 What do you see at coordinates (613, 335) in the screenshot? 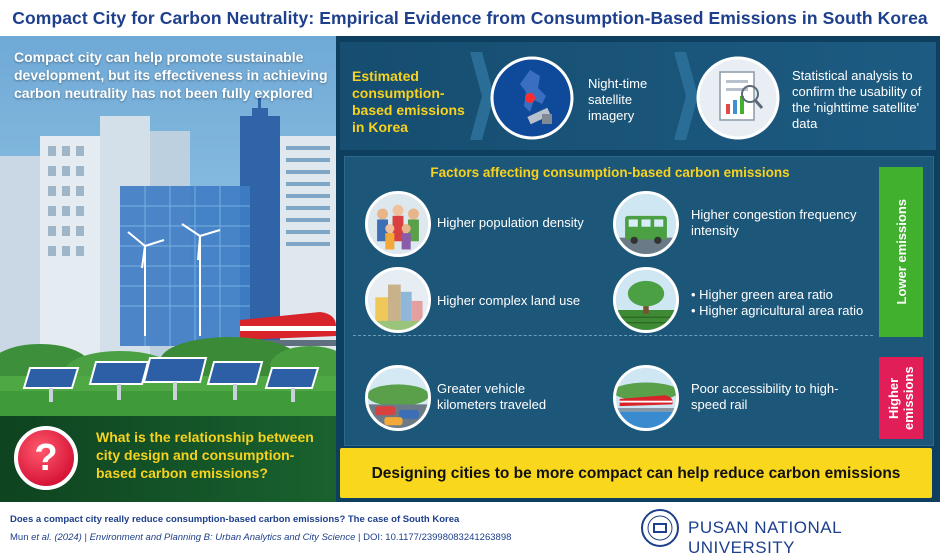
I see `section-divider` at bounding box center [613, 335].